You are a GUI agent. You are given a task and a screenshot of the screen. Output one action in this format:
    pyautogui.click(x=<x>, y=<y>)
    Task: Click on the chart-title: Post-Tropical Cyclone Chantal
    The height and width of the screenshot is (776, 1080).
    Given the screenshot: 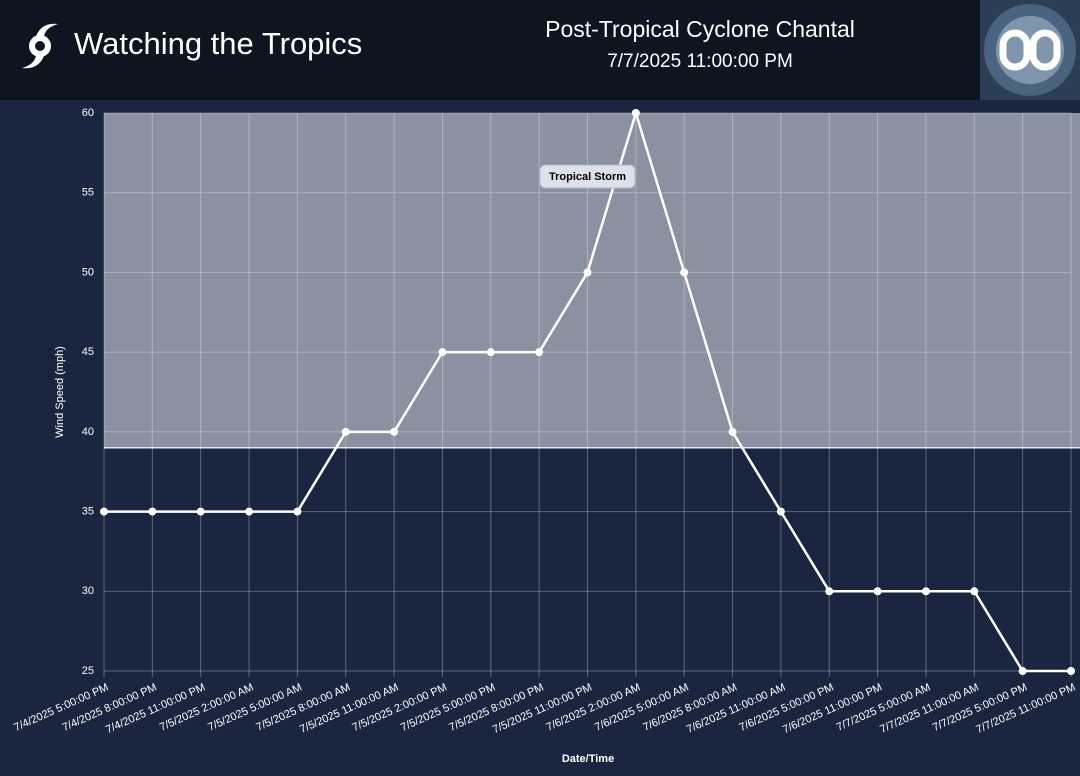 What is the action you would take?
    pyautogui.click(x=700, y=29)
    